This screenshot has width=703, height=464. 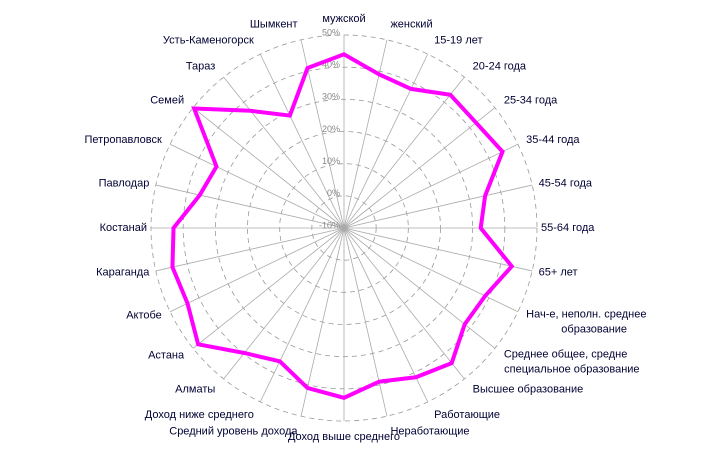 I want to click on category-label: Костанай, so click(x=123, y=228).